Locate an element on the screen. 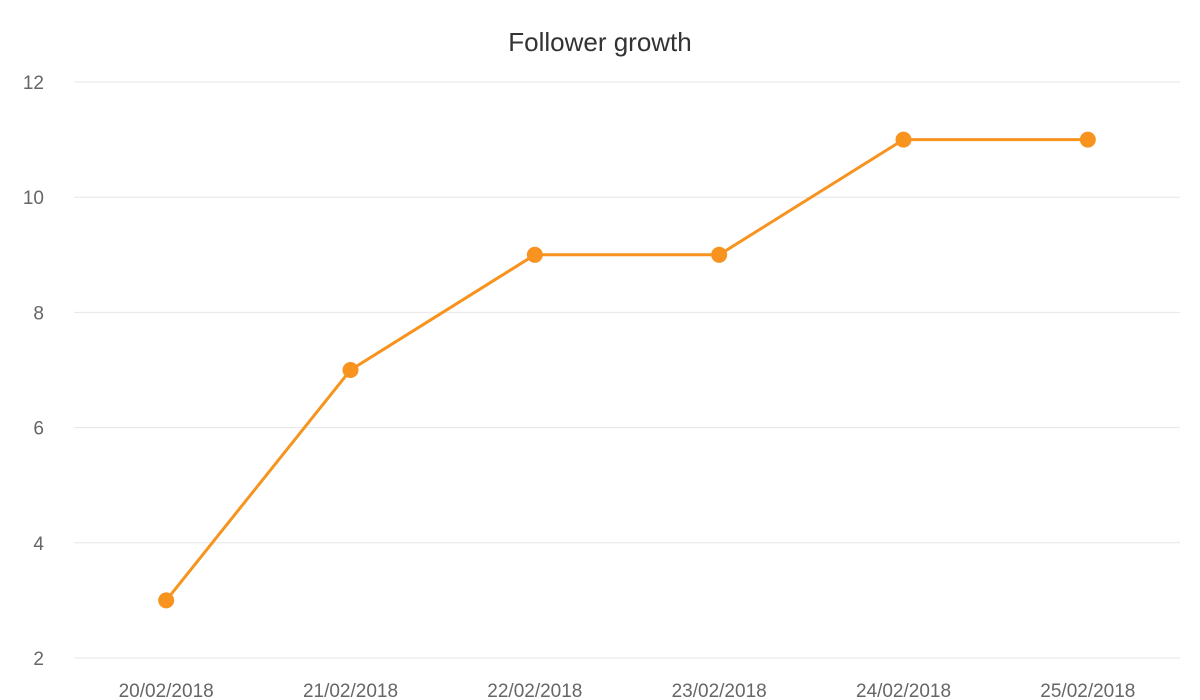 The image size is (1200, 700). x-tick-label: 20/02/2018 is located at coordinates (166, 690).